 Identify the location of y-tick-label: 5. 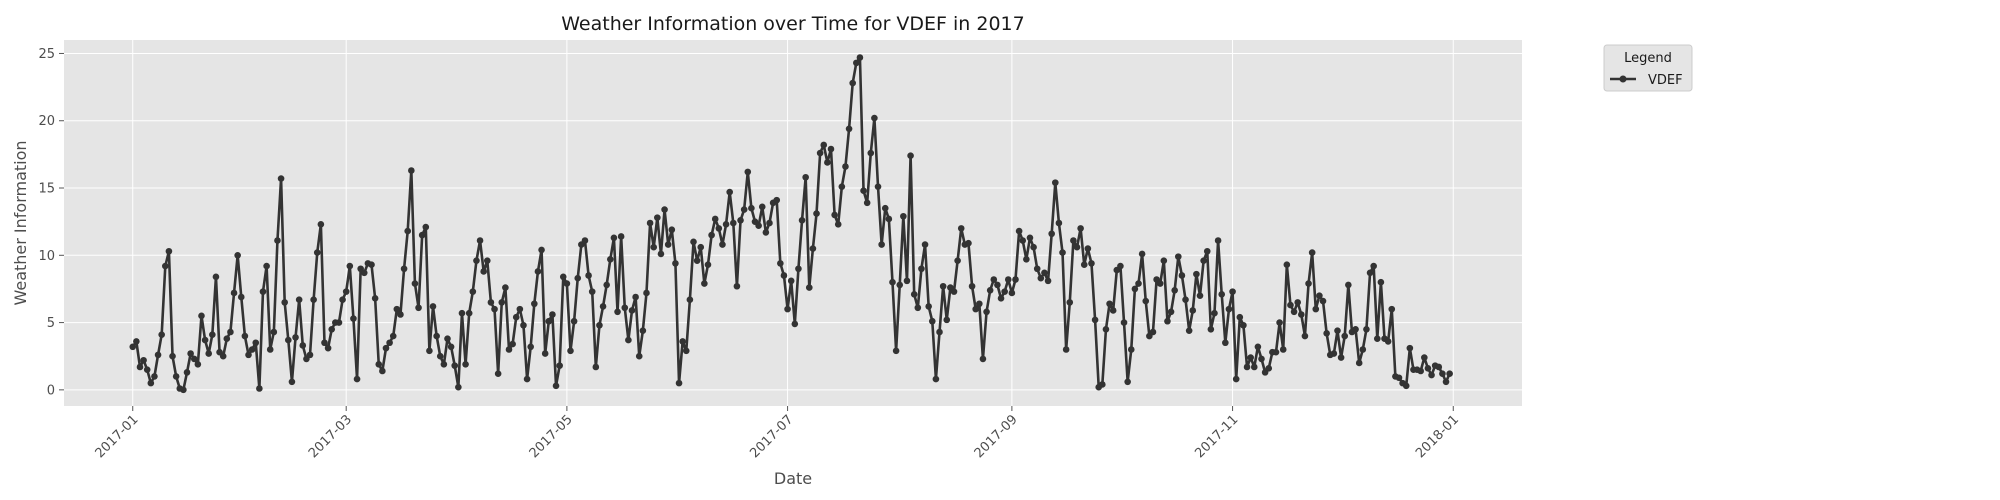
(51, 323).